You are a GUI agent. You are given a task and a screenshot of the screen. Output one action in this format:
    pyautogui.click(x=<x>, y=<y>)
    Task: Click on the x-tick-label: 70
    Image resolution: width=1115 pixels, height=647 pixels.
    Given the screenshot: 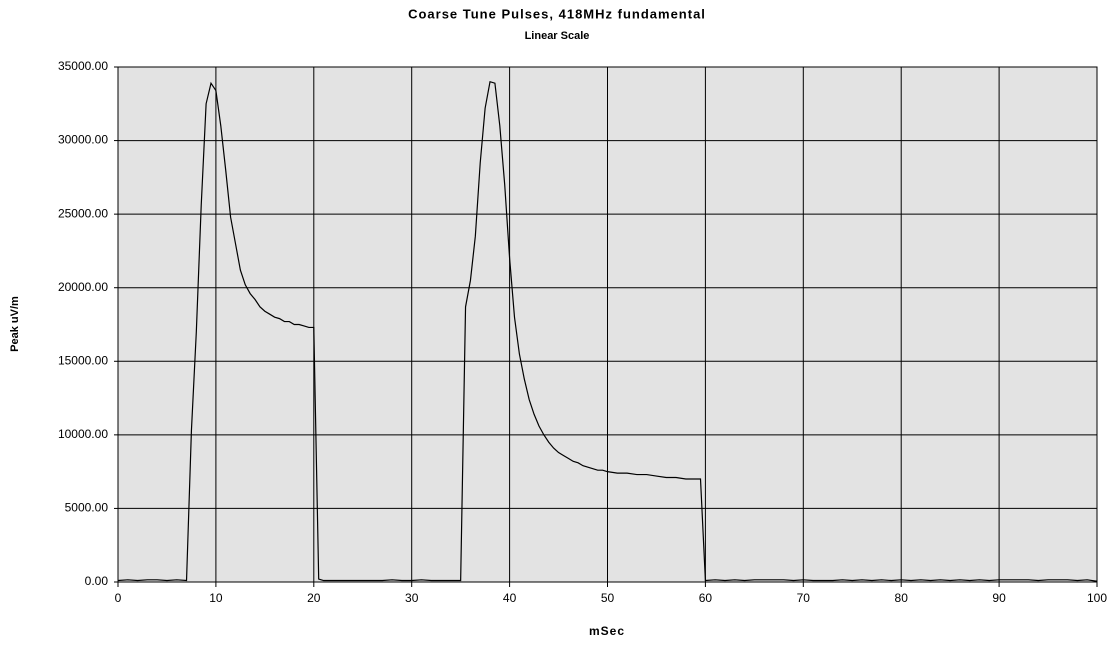 What is the action you would take?
    pyautogui.click(x=804, y=598)
    